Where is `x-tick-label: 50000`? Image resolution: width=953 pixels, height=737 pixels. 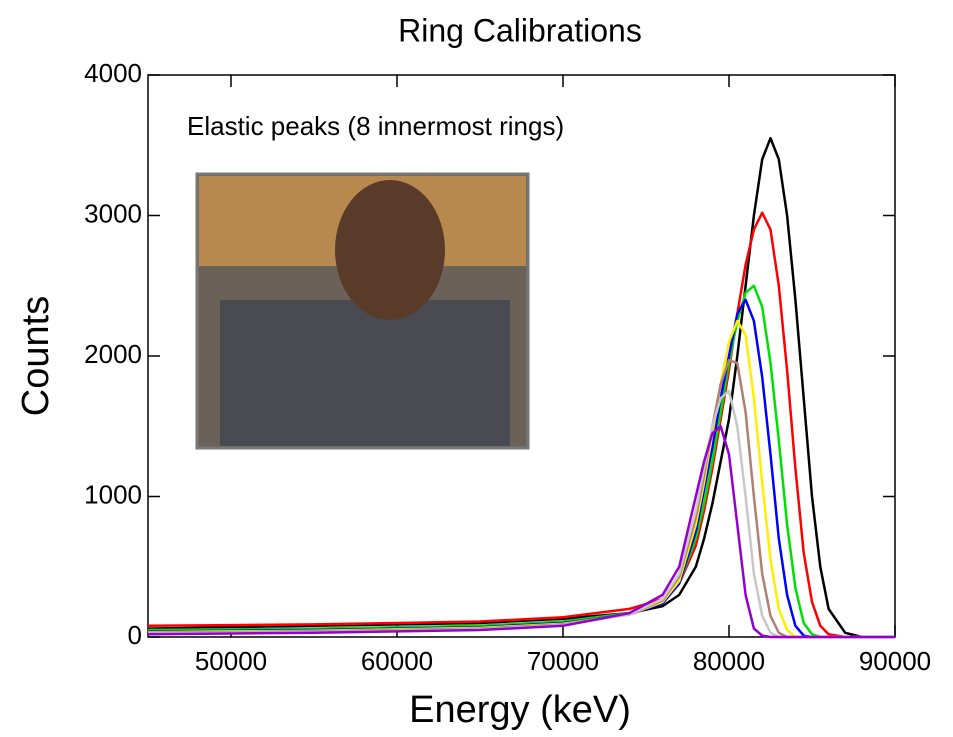
x-tick-label: 50000 is located at coordinates (231, 661).